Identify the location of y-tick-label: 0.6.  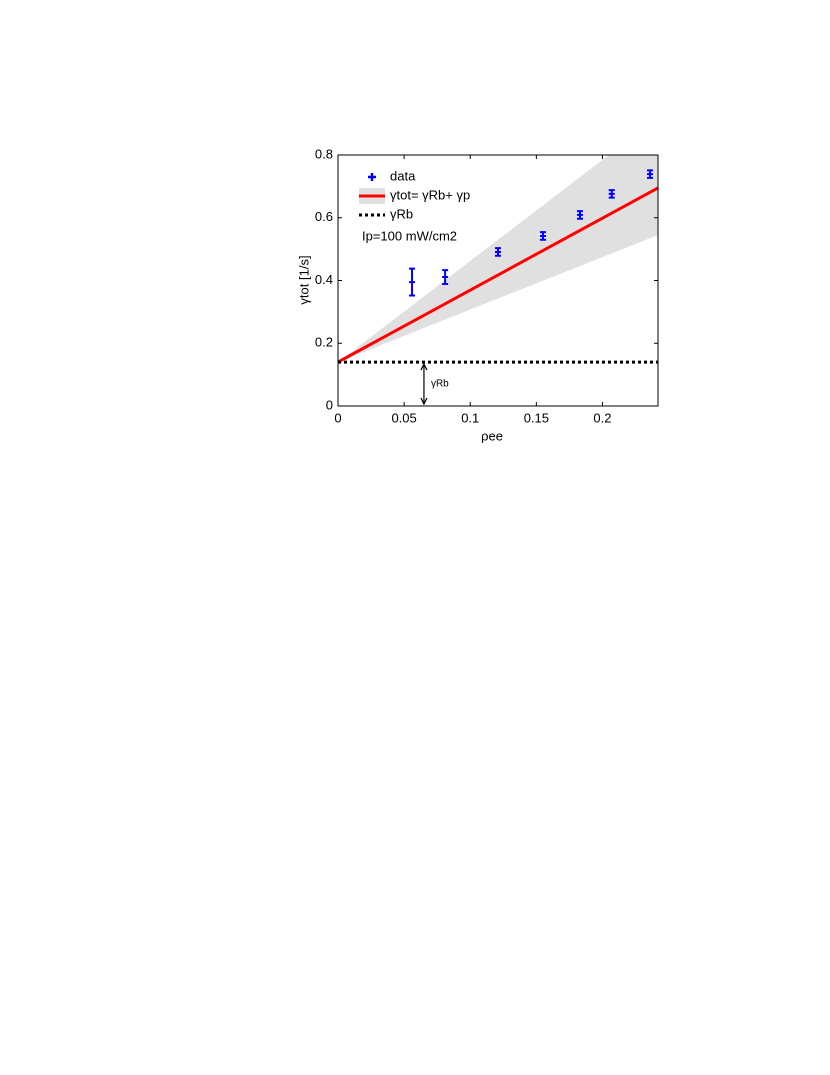
(324, 216).